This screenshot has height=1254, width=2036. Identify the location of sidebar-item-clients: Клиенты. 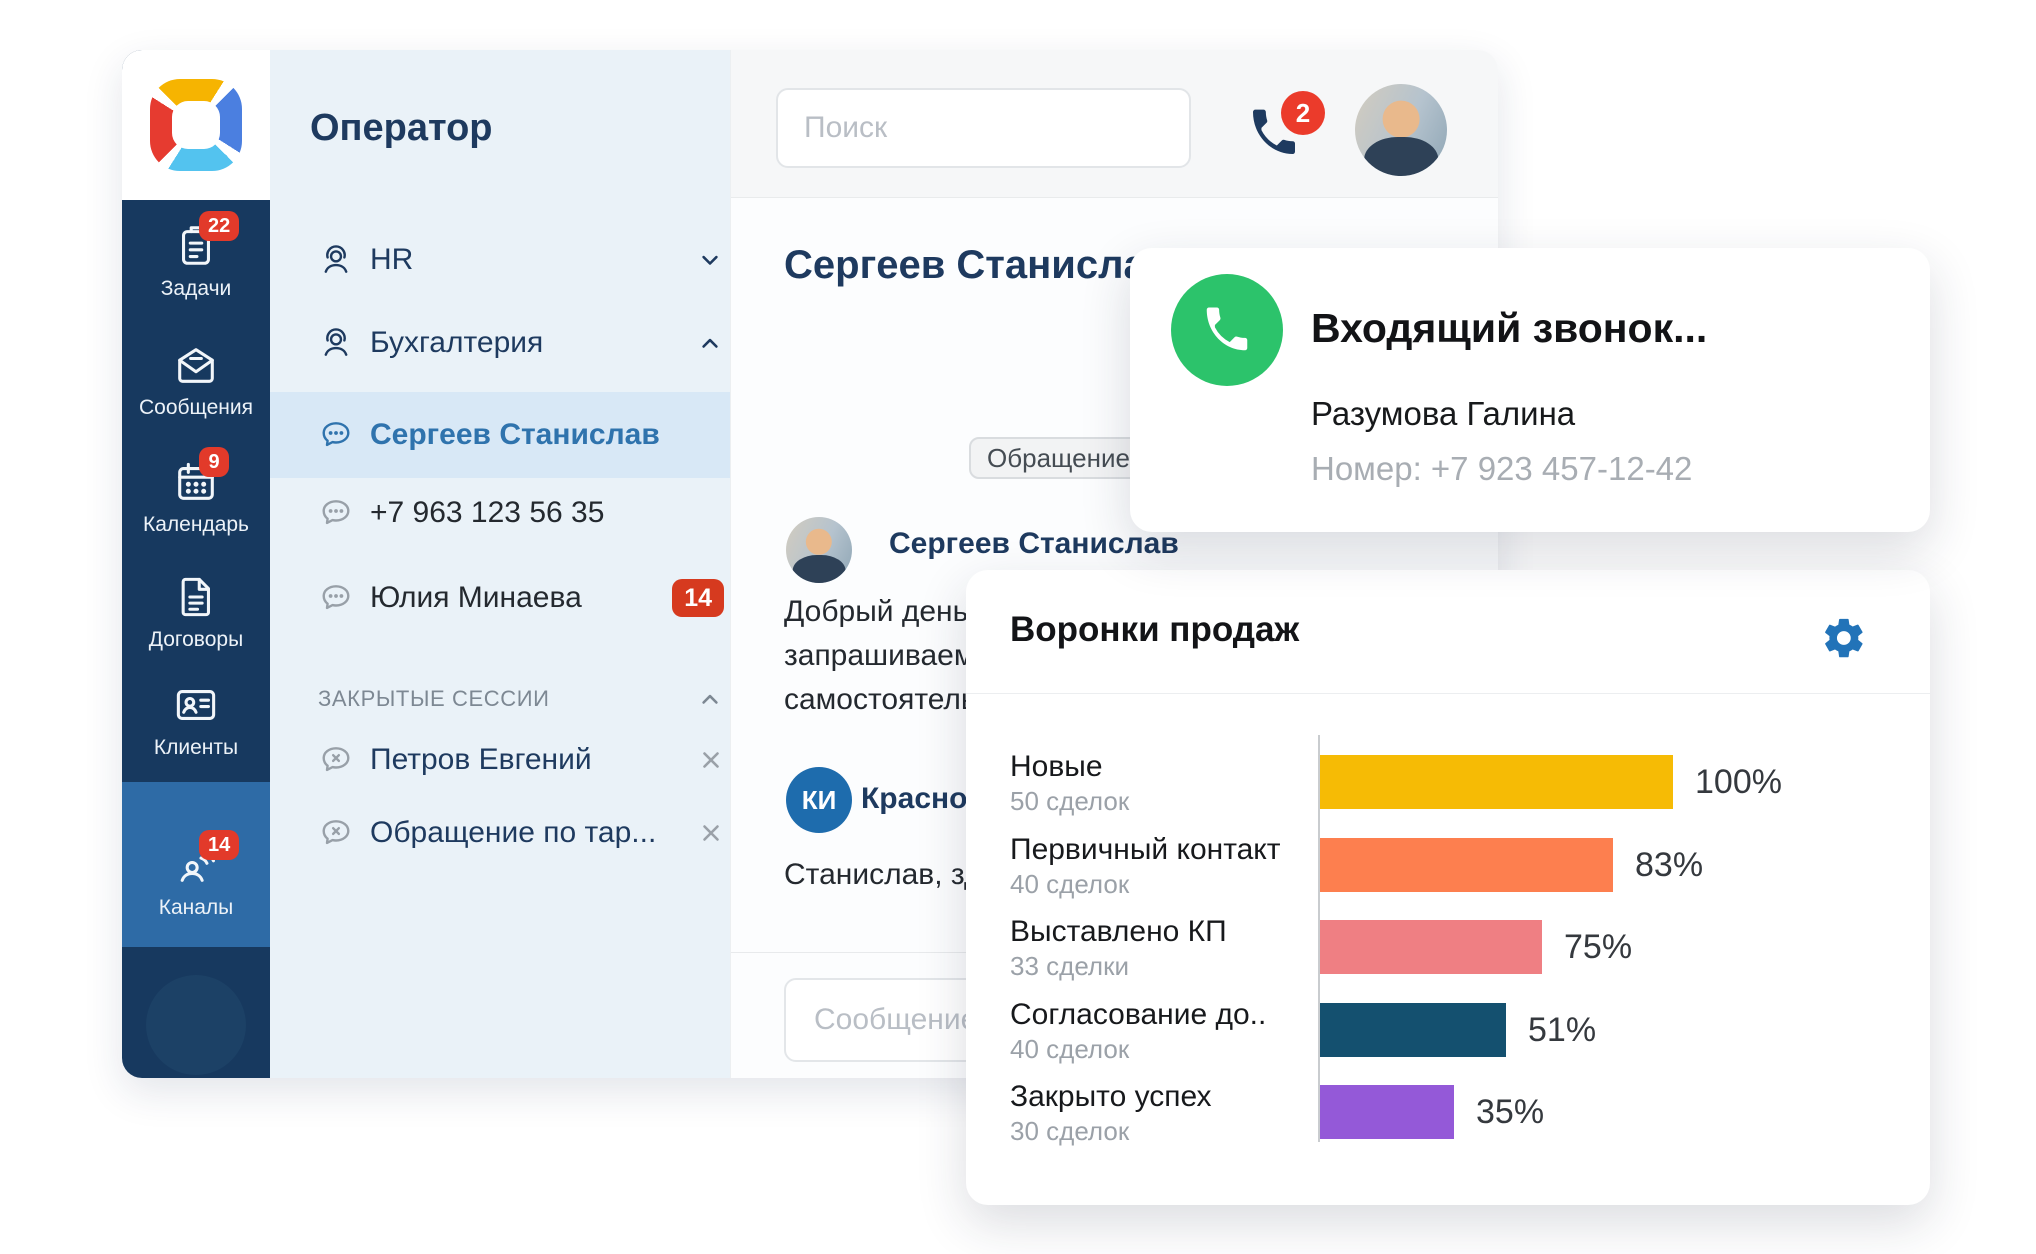
(196, 721).